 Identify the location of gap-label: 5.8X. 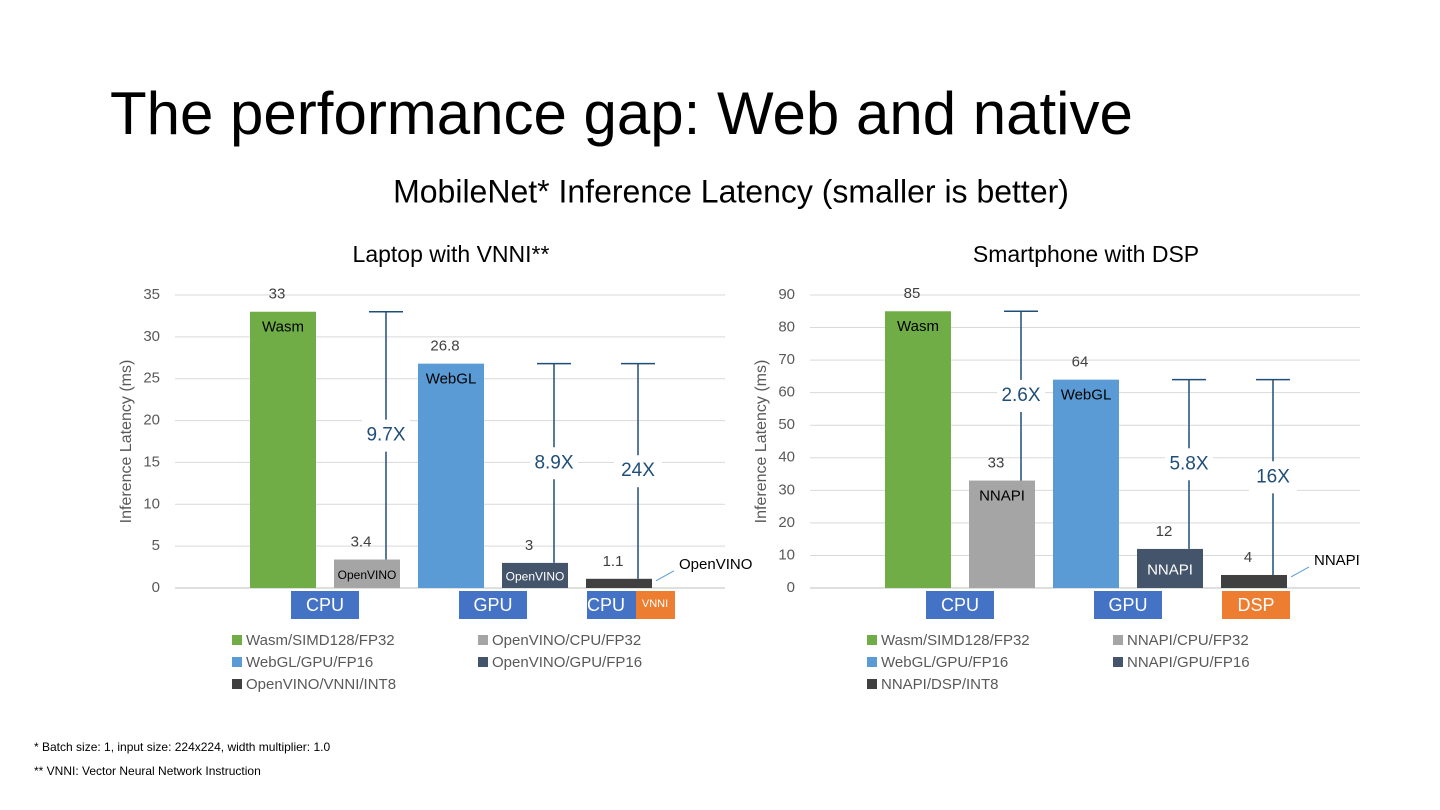
(1188, 463).